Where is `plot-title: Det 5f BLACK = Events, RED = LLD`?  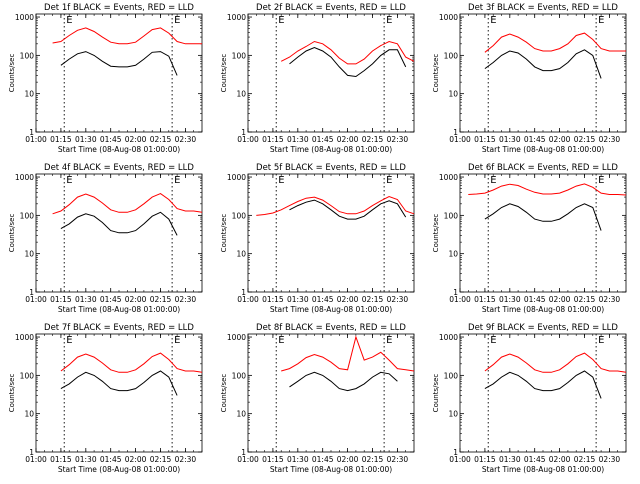
plot-title: Det 5f BLACK = Events, RED = LLD is located at coordinates (331, 168).